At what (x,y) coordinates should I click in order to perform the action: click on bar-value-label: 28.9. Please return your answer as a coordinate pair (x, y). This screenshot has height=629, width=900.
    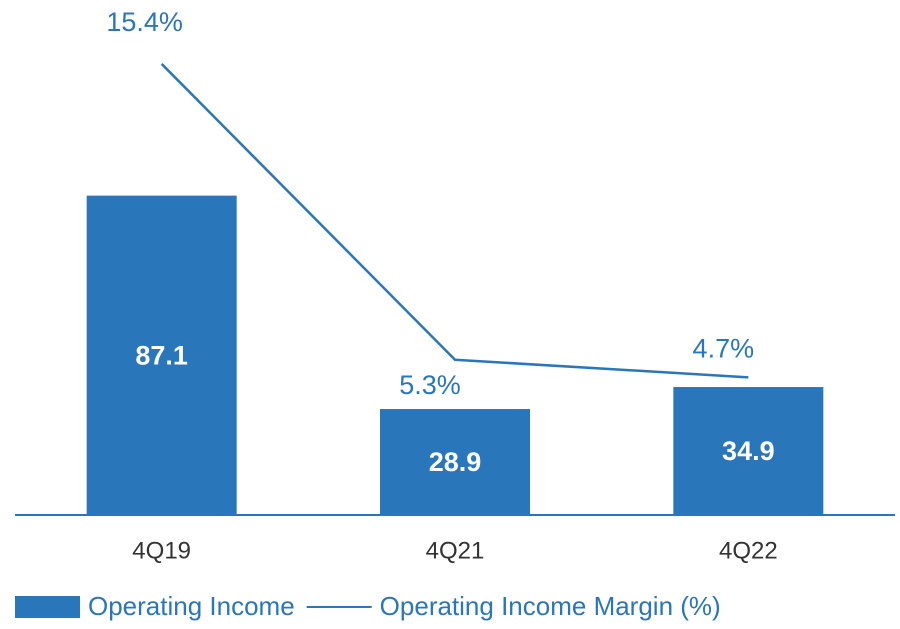
    Looking at the image, I should click on (455, 462).